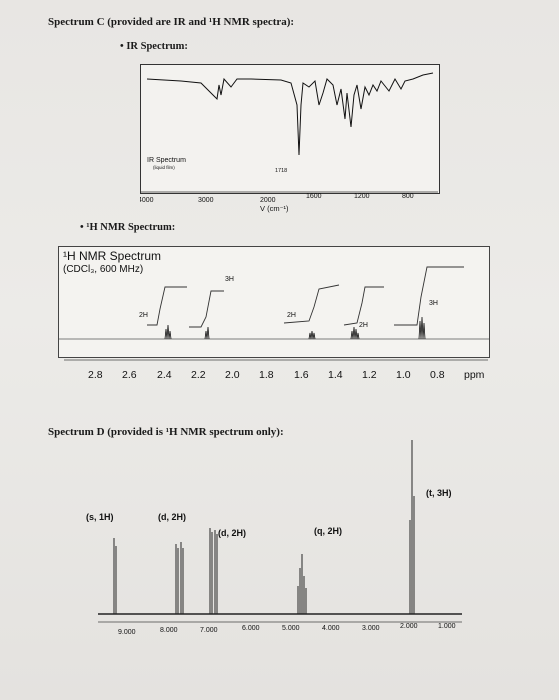 Image resolution: width=559 pixels, height=700 pixels. What do you see at coordinates (274, 208) in the screenshot?
I see `ir-x-label: V (cm⁻¹)` at bounding box center [274, 208].